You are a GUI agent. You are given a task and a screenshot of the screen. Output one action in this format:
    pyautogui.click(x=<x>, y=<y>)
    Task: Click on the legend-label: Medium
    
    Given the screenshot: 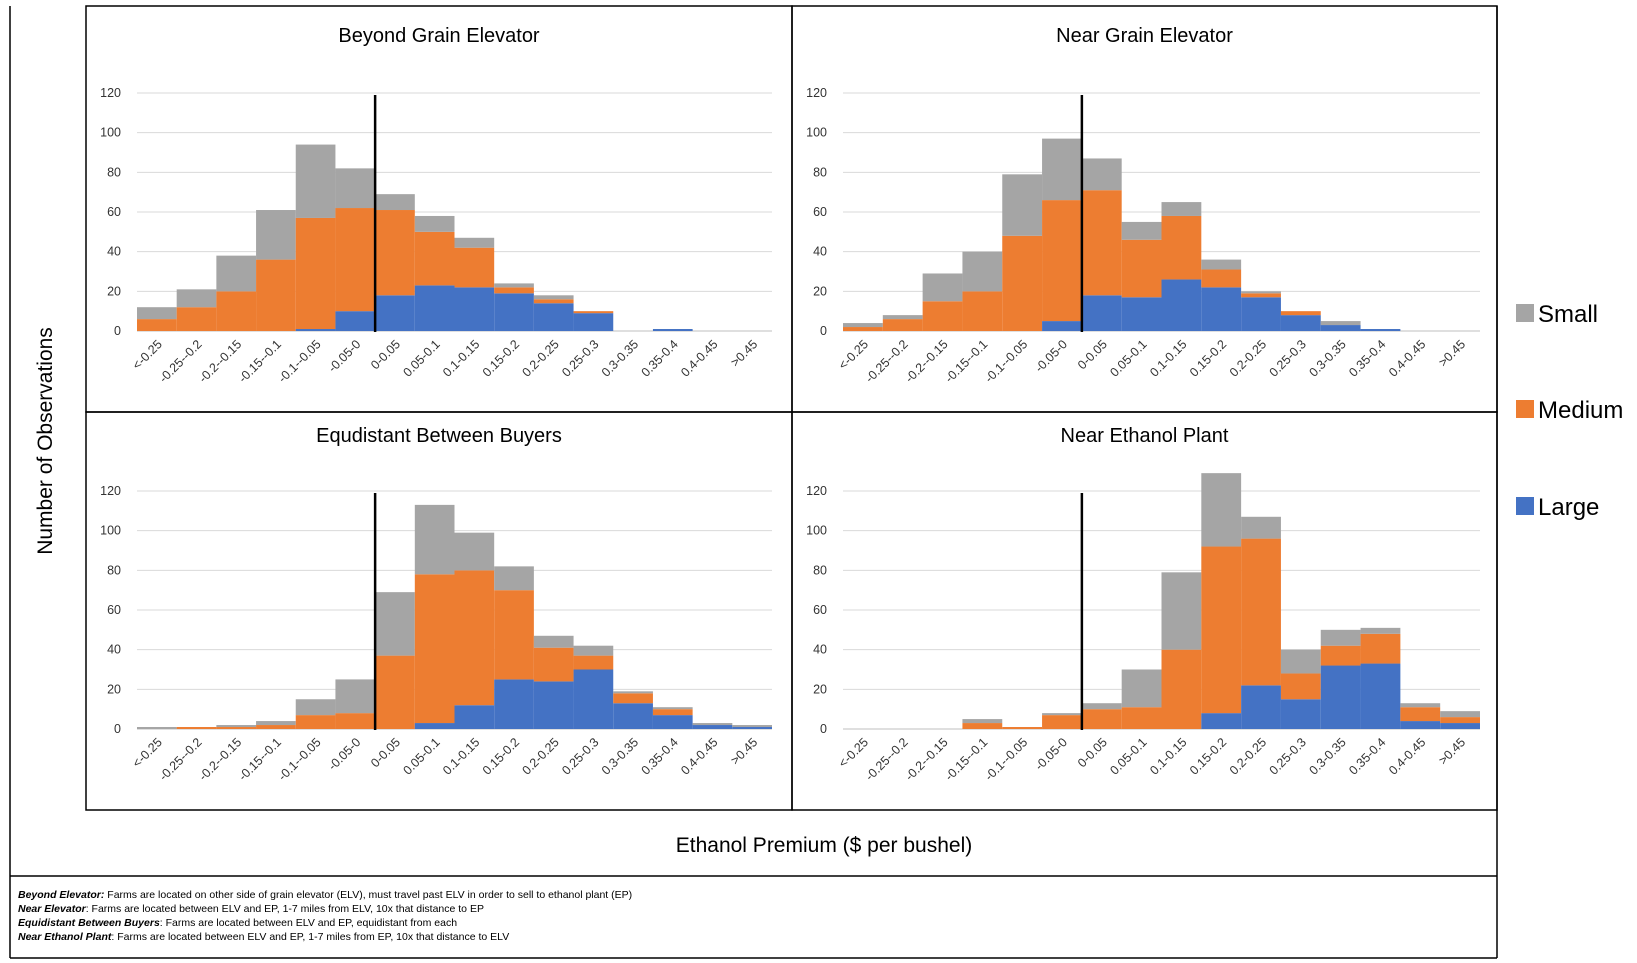 What is the action you would take?
    pyautogui.click(x=1580, y=410)
    